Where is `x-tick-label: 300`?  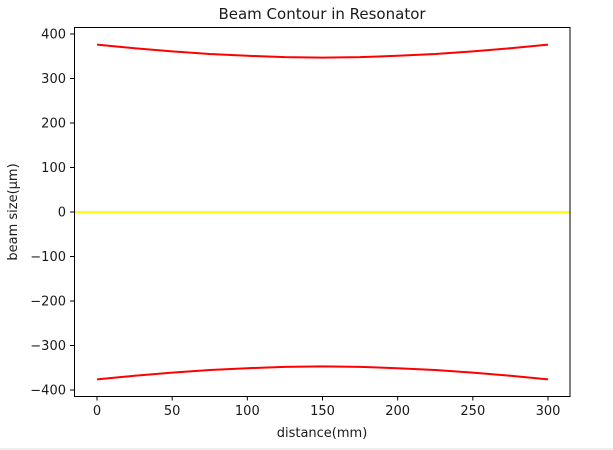
x-tick-label: 300 is located at coordinates (548, 411).